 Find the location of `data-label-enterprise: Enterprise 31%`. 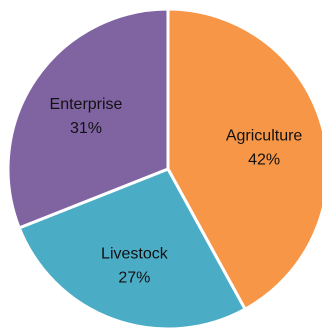

data-label-enterprise: Enterprise 31% is located at coordinates (86, 116).